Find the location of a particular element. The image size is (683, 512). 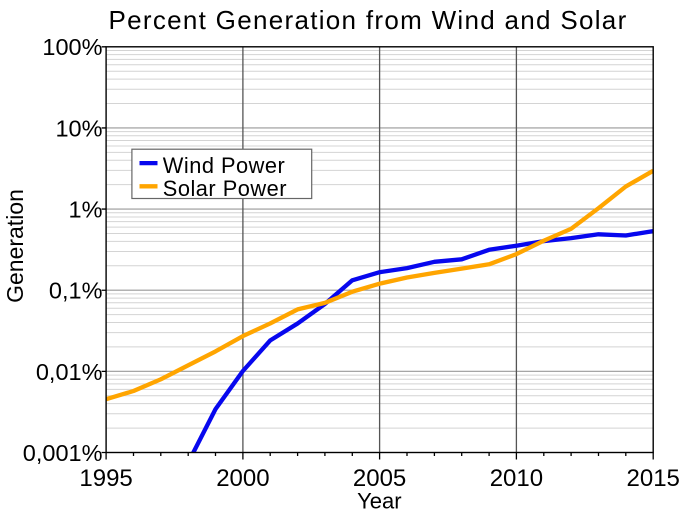

svg-text: Wind Power is located at coordinates (224, 165).